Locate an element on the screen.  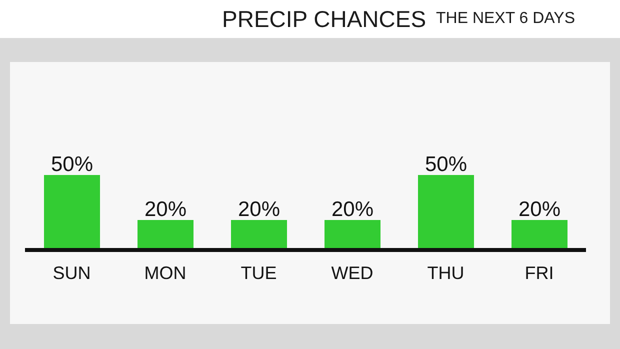
x-tick-label: MON is located at coordinates (165, 272).